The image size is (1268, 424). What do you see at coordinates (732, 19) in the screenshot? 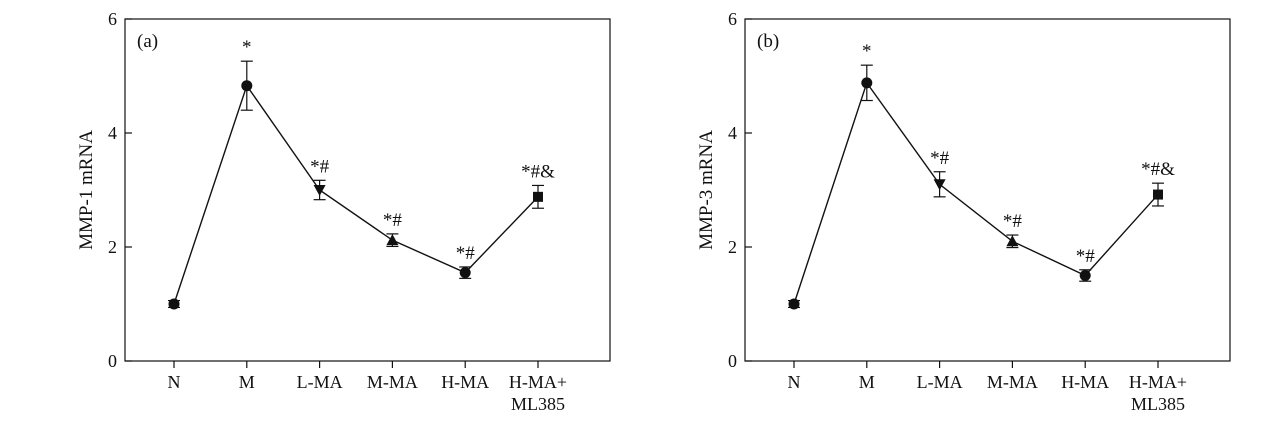
I see `c1-y-tick-label: 6` at bounding box center [732, 19].